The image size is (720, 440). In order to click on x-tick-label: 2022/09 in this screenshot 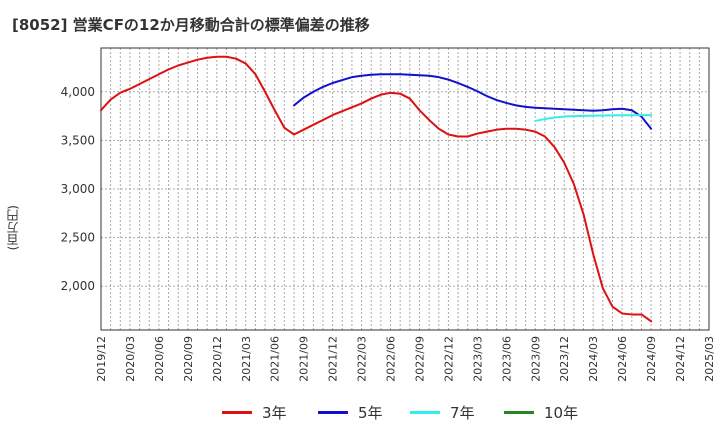, I will do `click(419, 359)`.